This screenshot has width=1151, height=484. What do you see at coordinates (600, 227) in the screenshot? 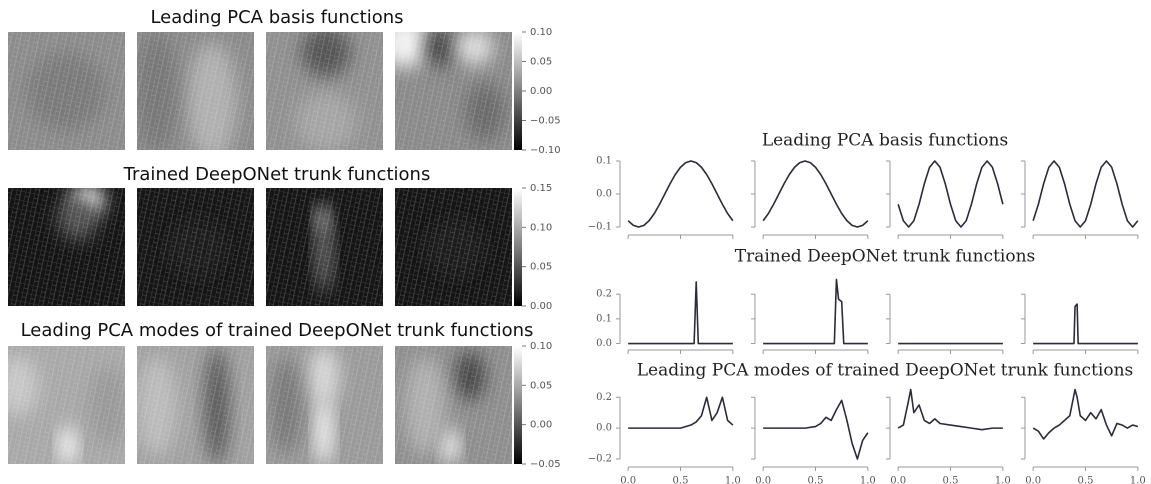
I see `y-tick-label: −0.1` at bounding box center [600, 227].